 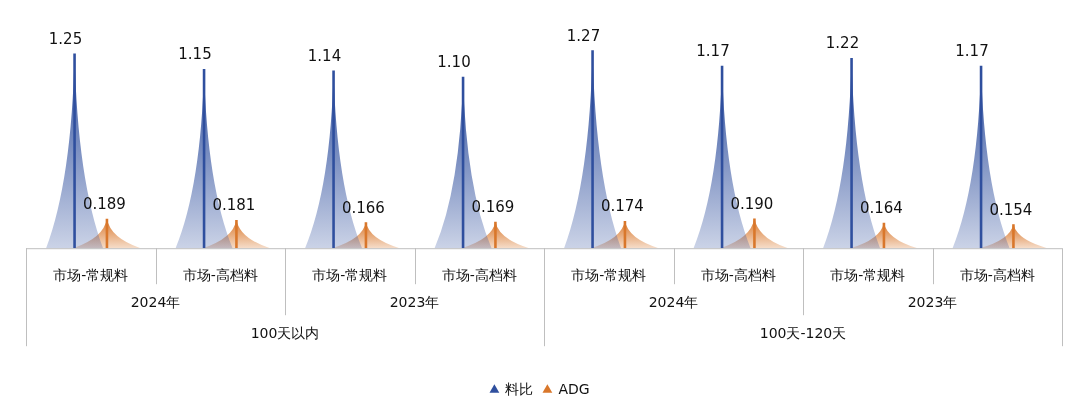 What do you see at coordinates (195, 54) in the screenshot?
I see `data-label: 1.15` at bounding box center [195, 54].